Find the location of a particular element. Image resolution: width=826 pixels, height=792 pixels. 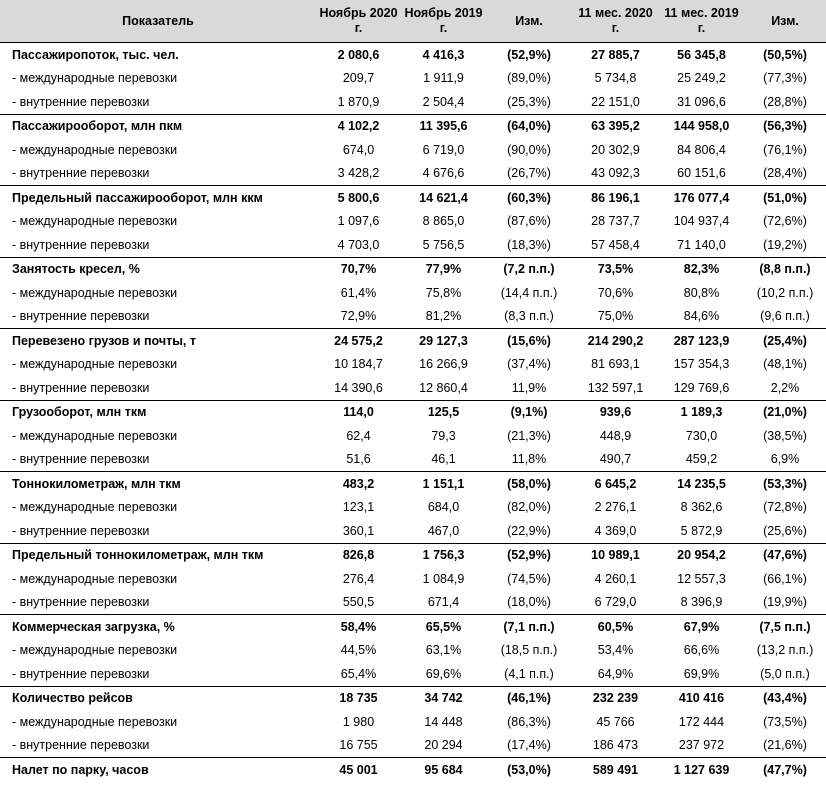

11m-2020-cell: 4 369,0 is located at coordinates (615, 530).